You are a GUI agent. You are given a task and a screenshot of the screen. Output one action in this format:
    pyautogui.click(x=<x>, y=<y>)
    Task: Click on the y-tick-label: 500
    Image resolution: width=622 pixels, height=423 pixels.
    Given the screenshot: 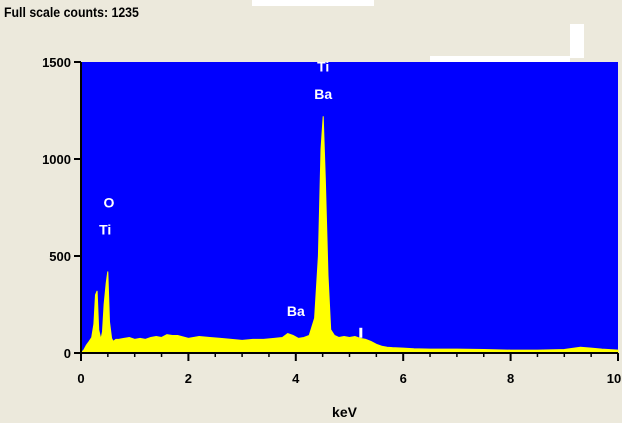 What is the action you would take?
    pyautogui.click(x=60, y=256)
    